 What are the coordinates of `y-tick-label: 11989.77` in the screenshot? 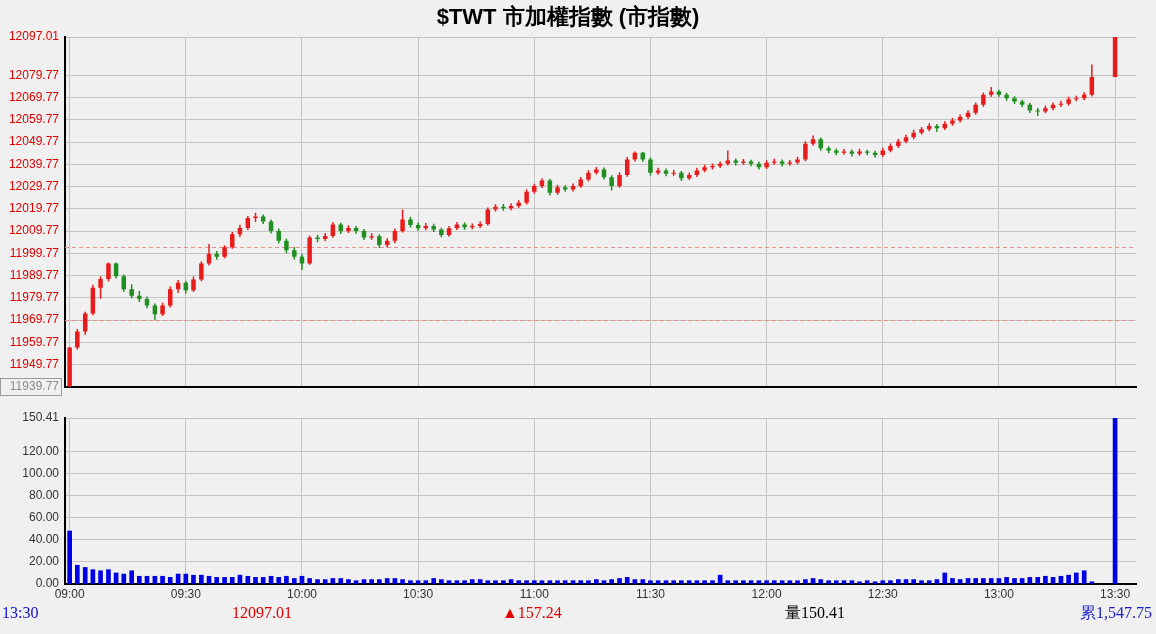 It's located at (34, 274).